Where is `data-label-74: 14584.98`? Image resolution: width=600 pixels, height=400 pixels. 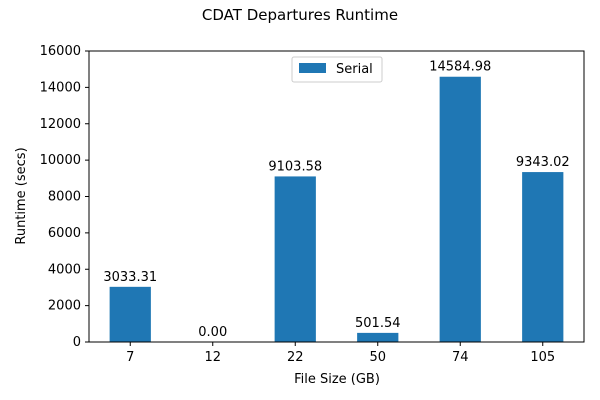 data-label-74: 14584.98 is located at coordinates (460, 67).